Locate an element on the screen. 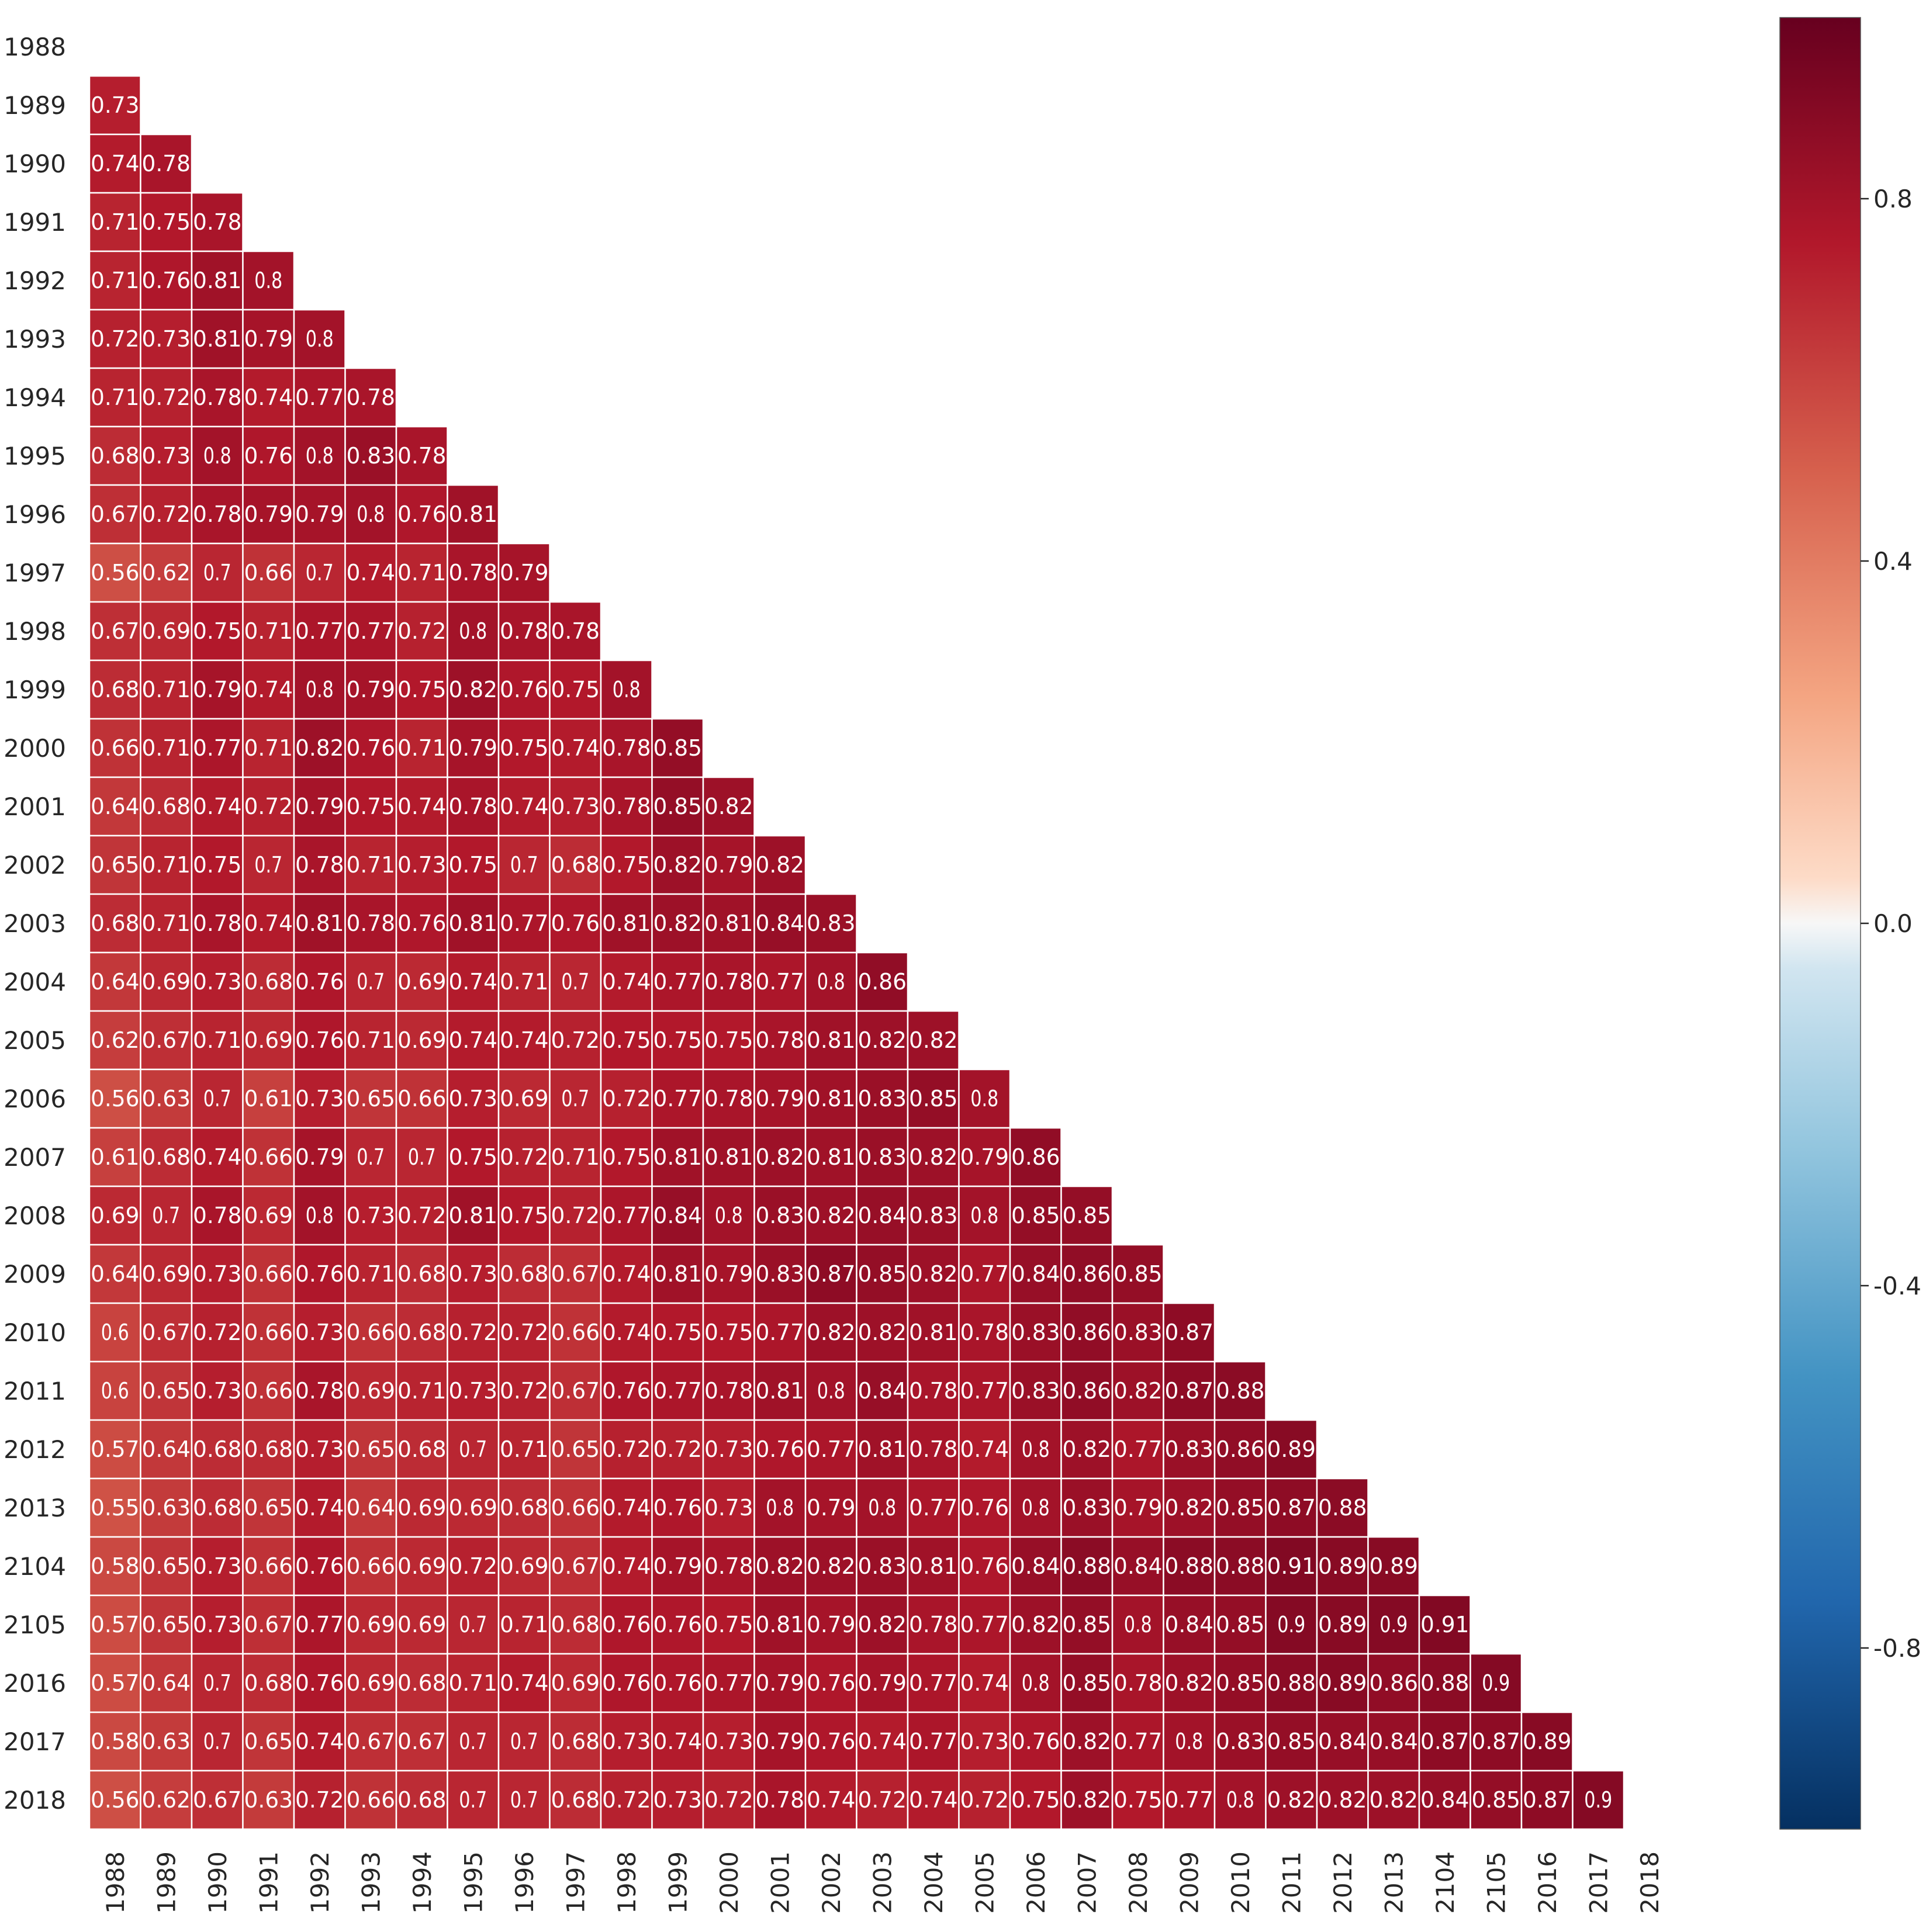 Image resolution: width=1926 pixels, height=1932 pixels. heatmap-cell-label: 0.87 is located at coordinates (1291, 1508).